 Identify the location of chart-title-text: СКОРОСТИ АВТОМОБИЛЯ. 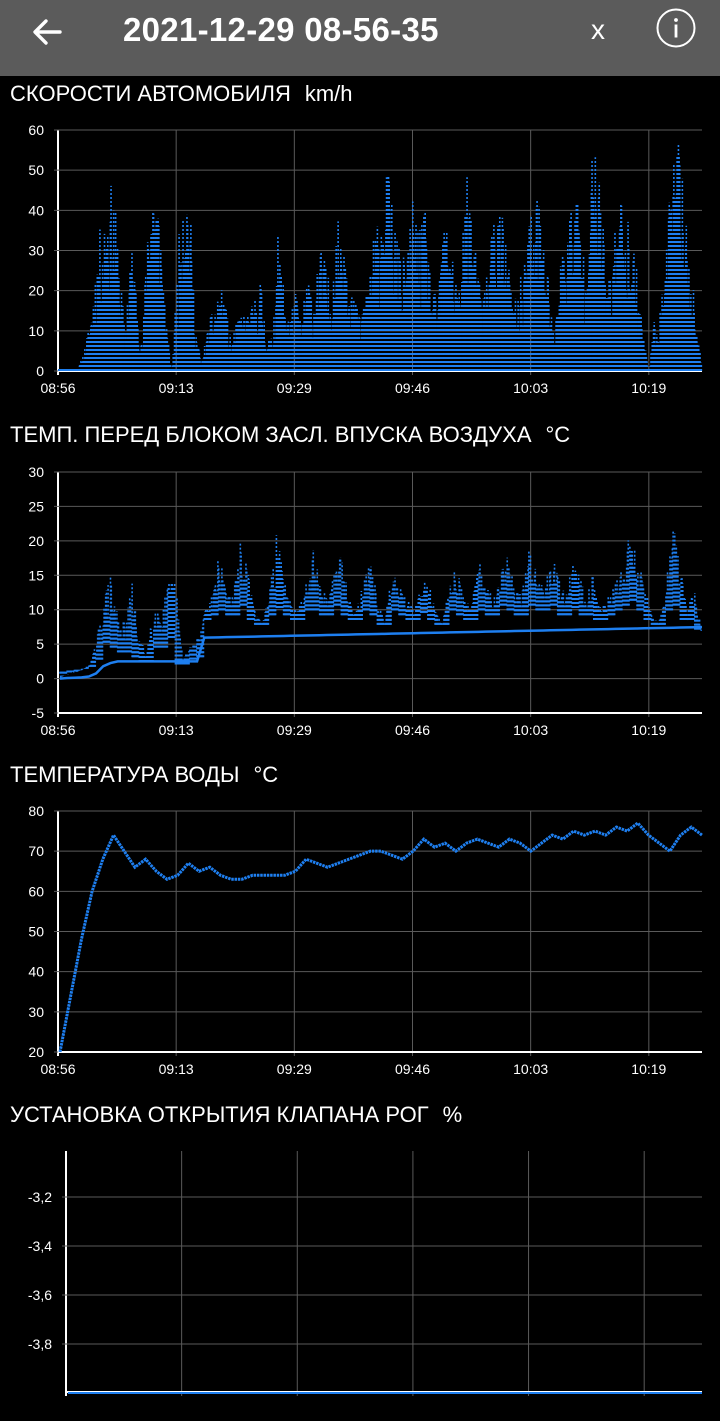
(150, 93).